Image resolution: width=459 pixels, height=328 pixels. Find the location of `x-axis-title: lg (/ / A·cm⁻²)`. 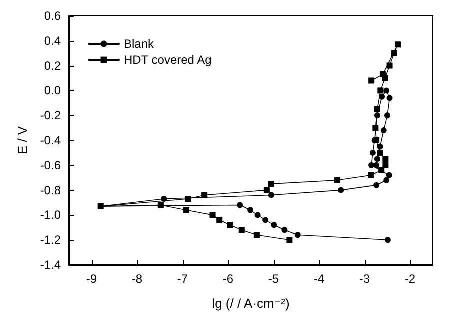

x-axis-title: lg (/ / A·cm⁻²) is located at coordinates (251, 303).